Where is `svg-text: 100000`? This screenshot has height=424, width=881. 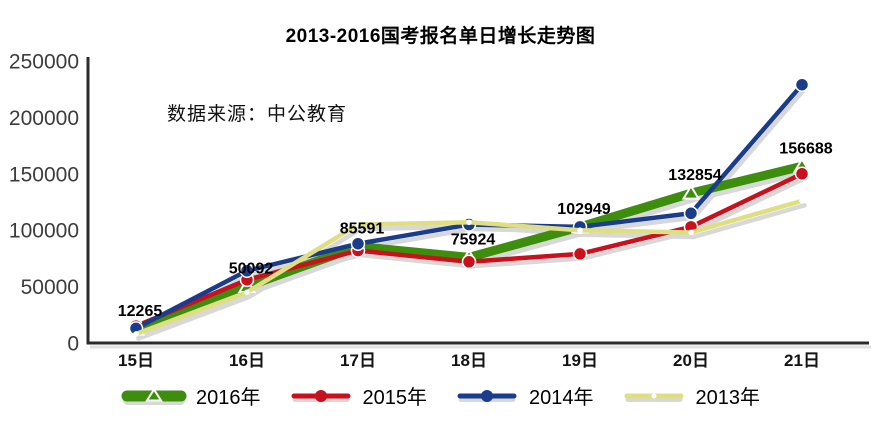 svg-text: 100000 is located at coordinates (44, 231).